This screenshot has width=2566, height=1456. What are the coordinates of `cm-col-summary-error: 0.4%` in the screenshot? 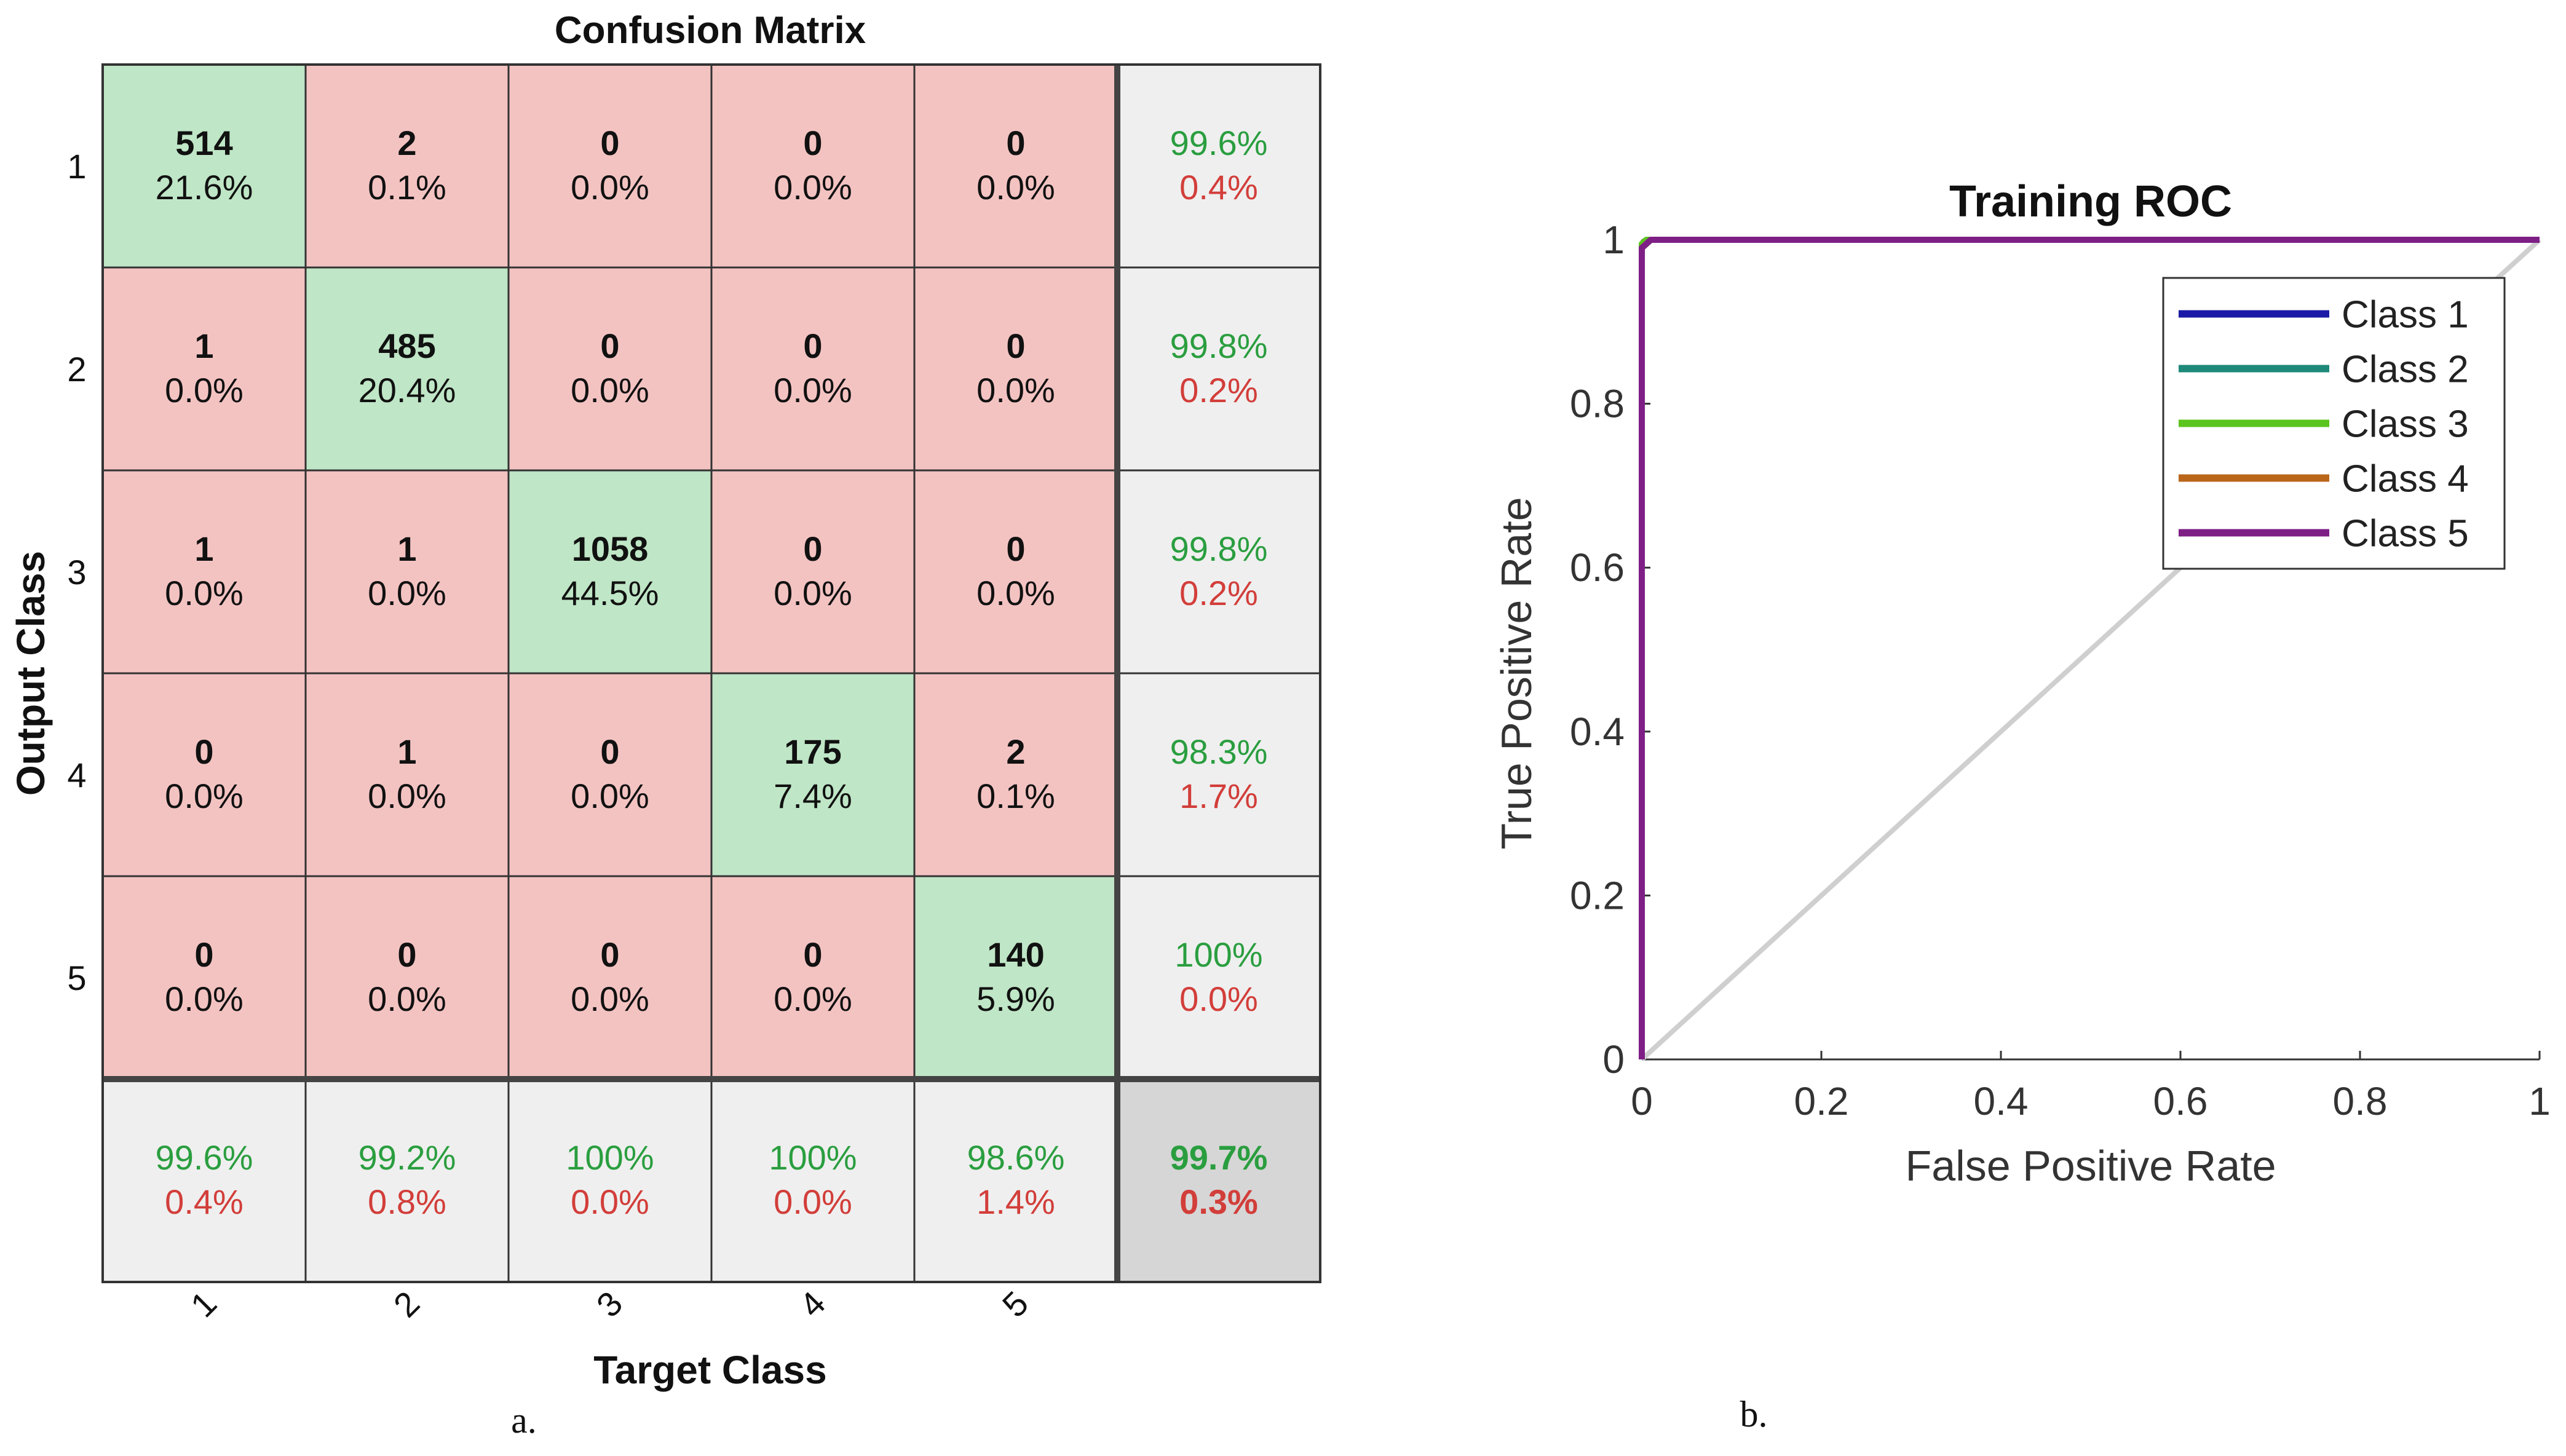 It's located at (204, 1202).